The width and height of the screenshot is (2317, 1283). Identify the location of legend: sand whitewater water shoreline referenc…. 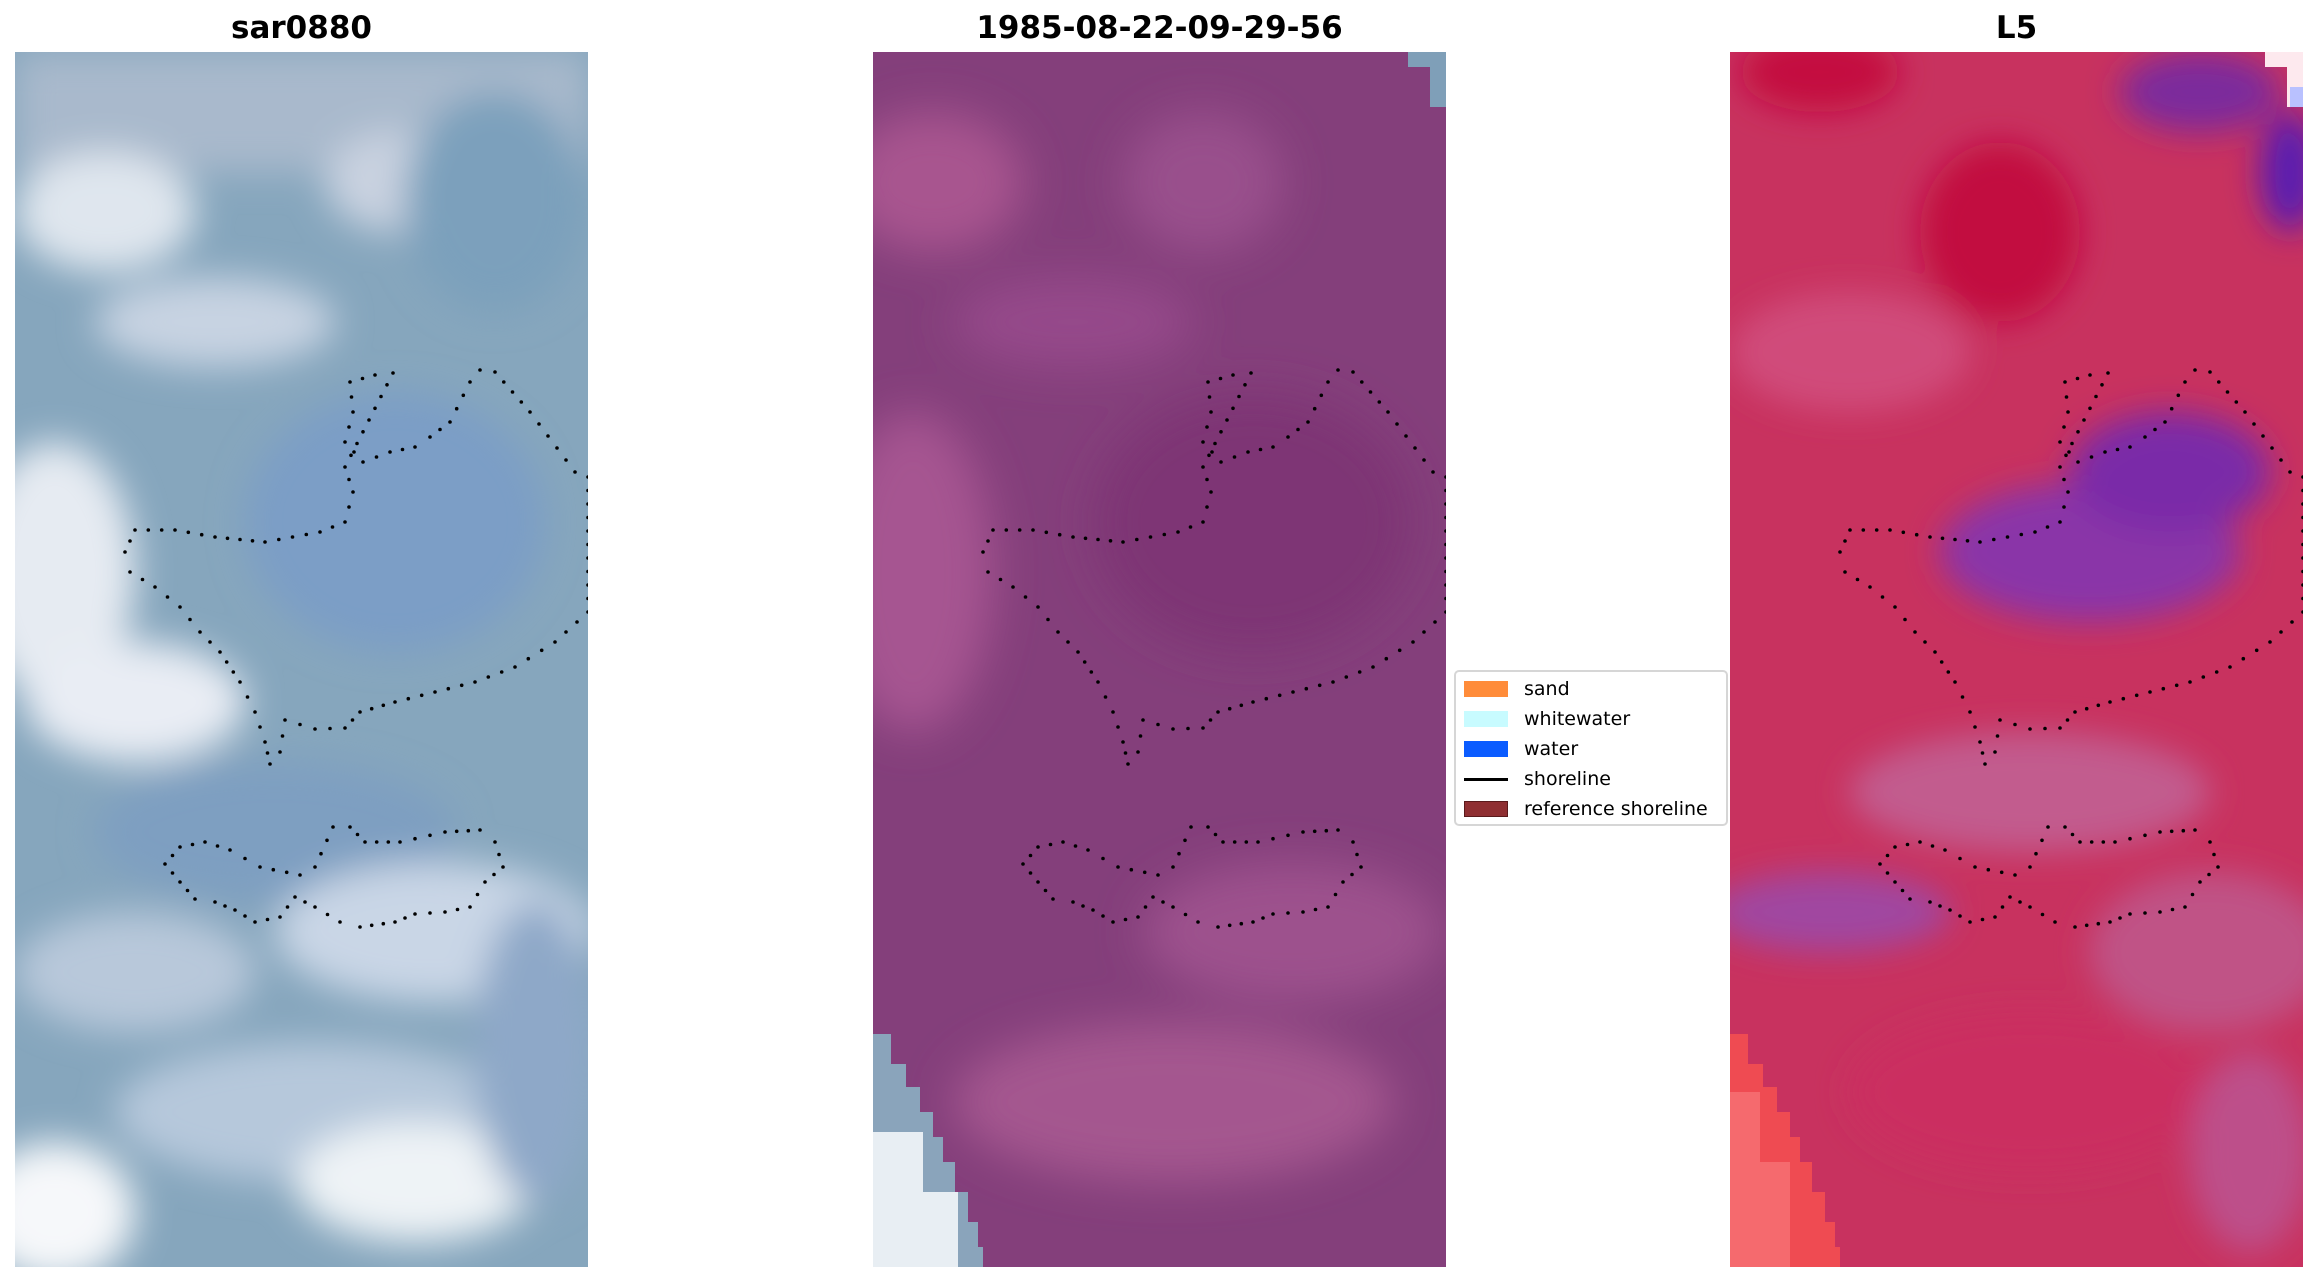
(1591, 748).